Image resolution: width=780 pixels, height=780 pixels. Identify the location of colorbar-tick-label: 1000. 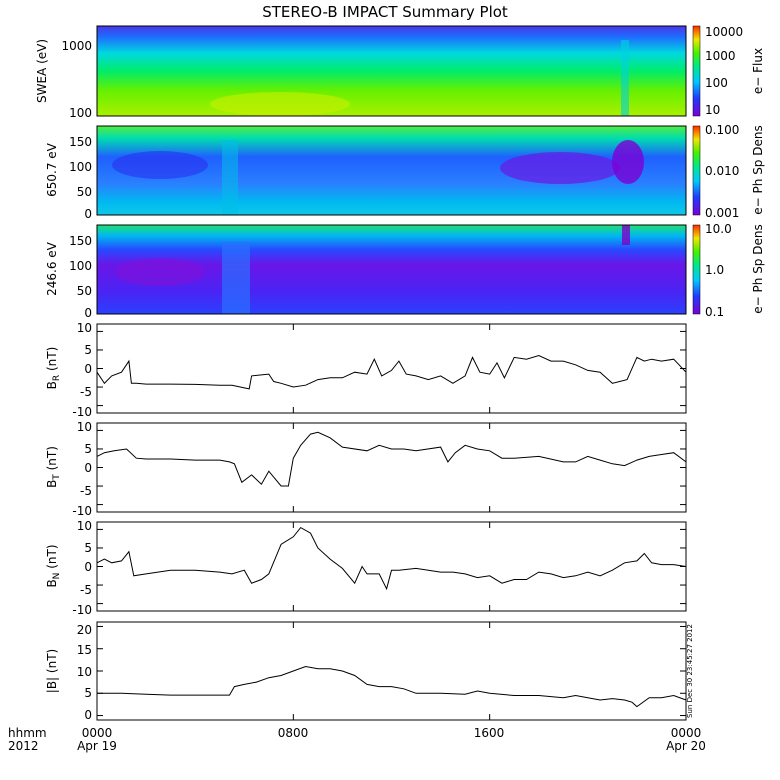
(720, 56).